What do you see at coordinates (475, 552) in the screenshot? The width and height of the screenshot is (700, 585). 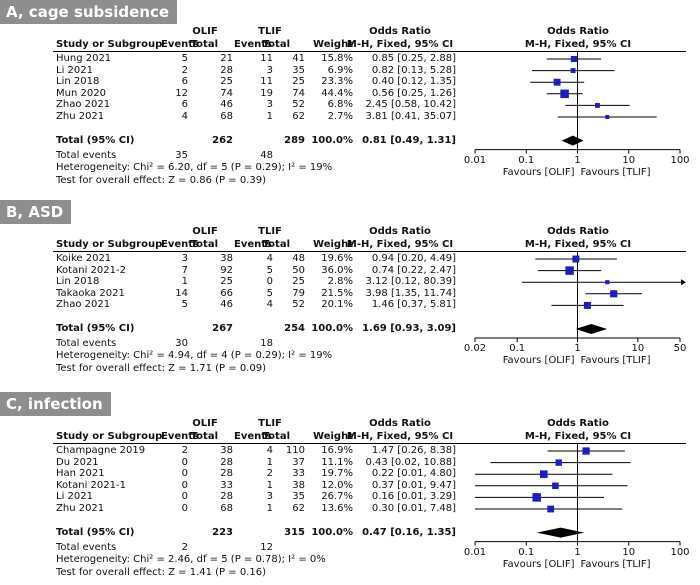 I see `x-tick-label: 0.01` at bounding box center [475, 552].